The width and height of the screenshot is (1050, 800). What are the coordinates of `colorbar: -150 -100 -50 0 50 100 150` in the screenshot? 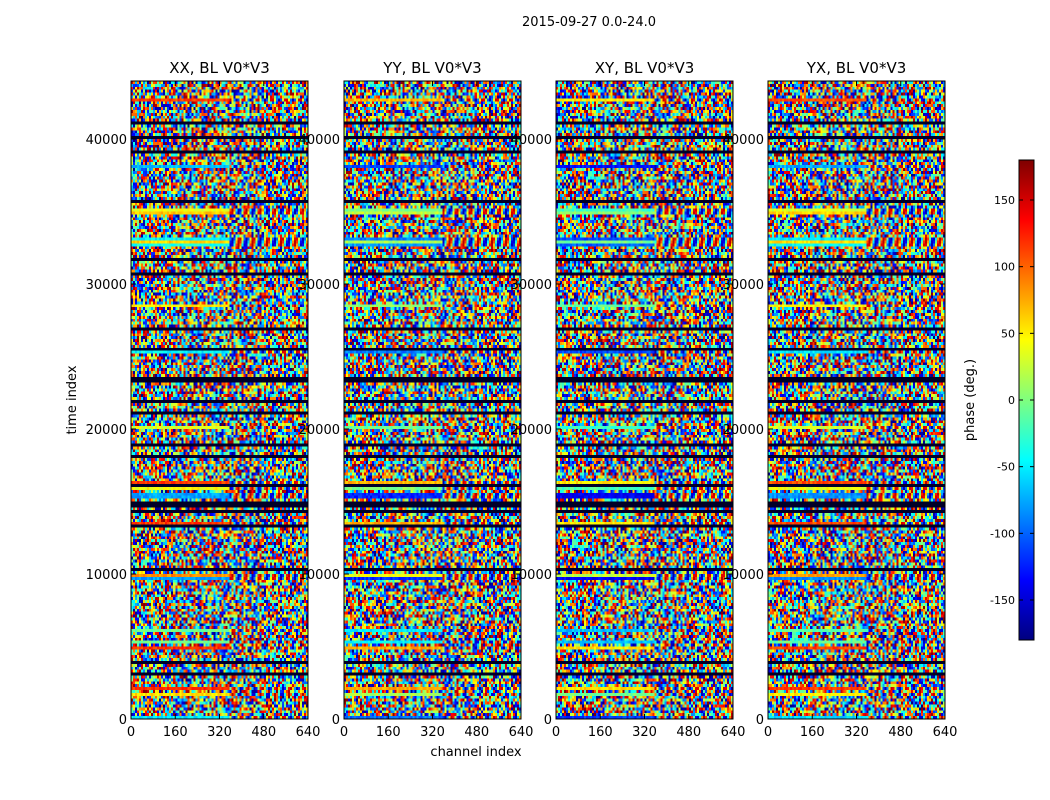 It's located at (1012, 400).